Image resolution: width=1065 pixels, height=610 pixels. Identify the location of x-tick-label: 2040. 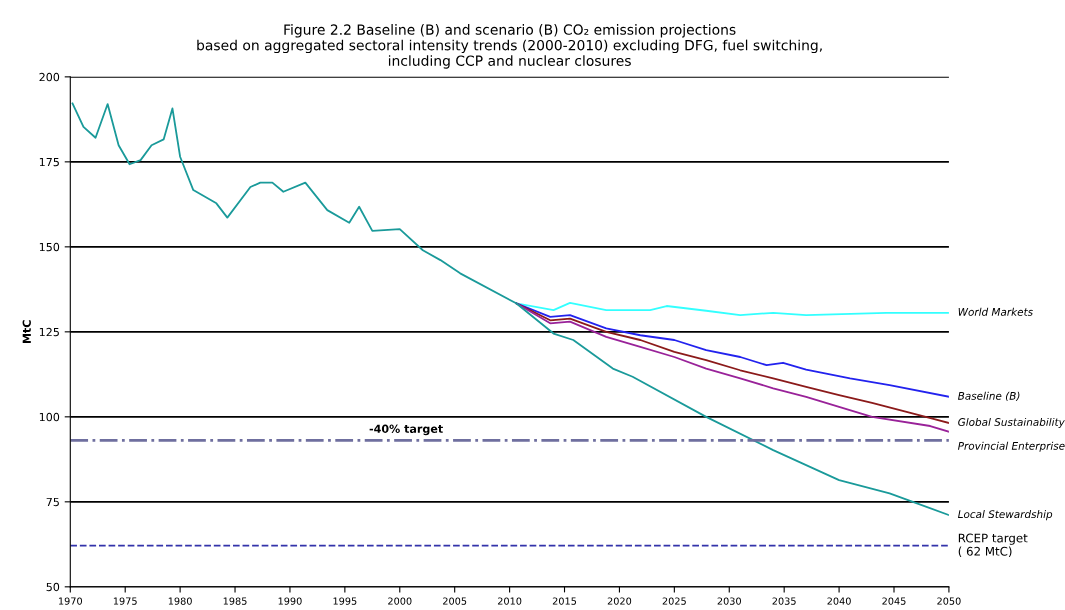
(839, 601).